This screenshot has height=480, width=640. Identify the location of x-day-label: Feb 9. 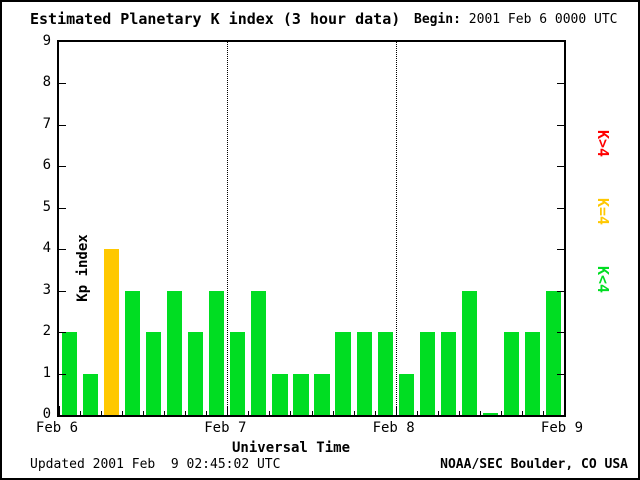
(562, 428).